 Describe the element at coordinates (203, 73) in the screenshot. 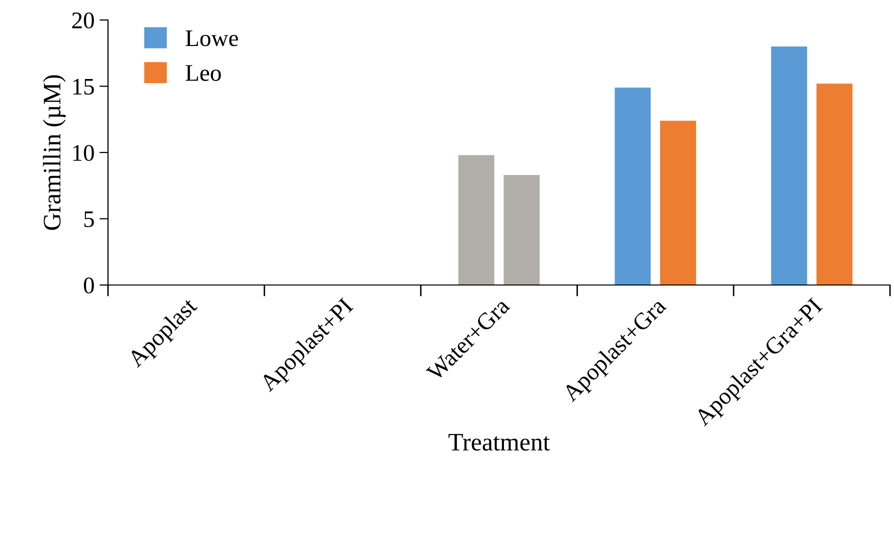

I see `legend-label: Leo` at that location.